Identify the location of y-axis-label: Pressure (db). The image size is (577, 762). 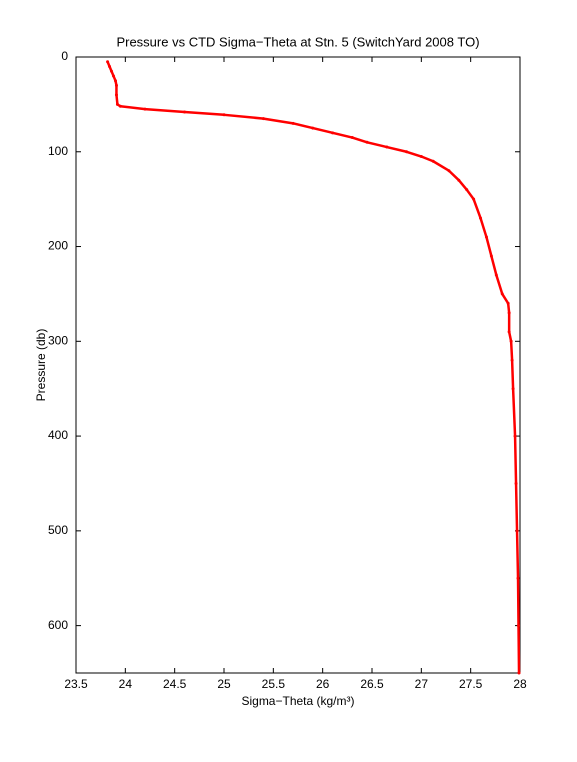
(41, 365).